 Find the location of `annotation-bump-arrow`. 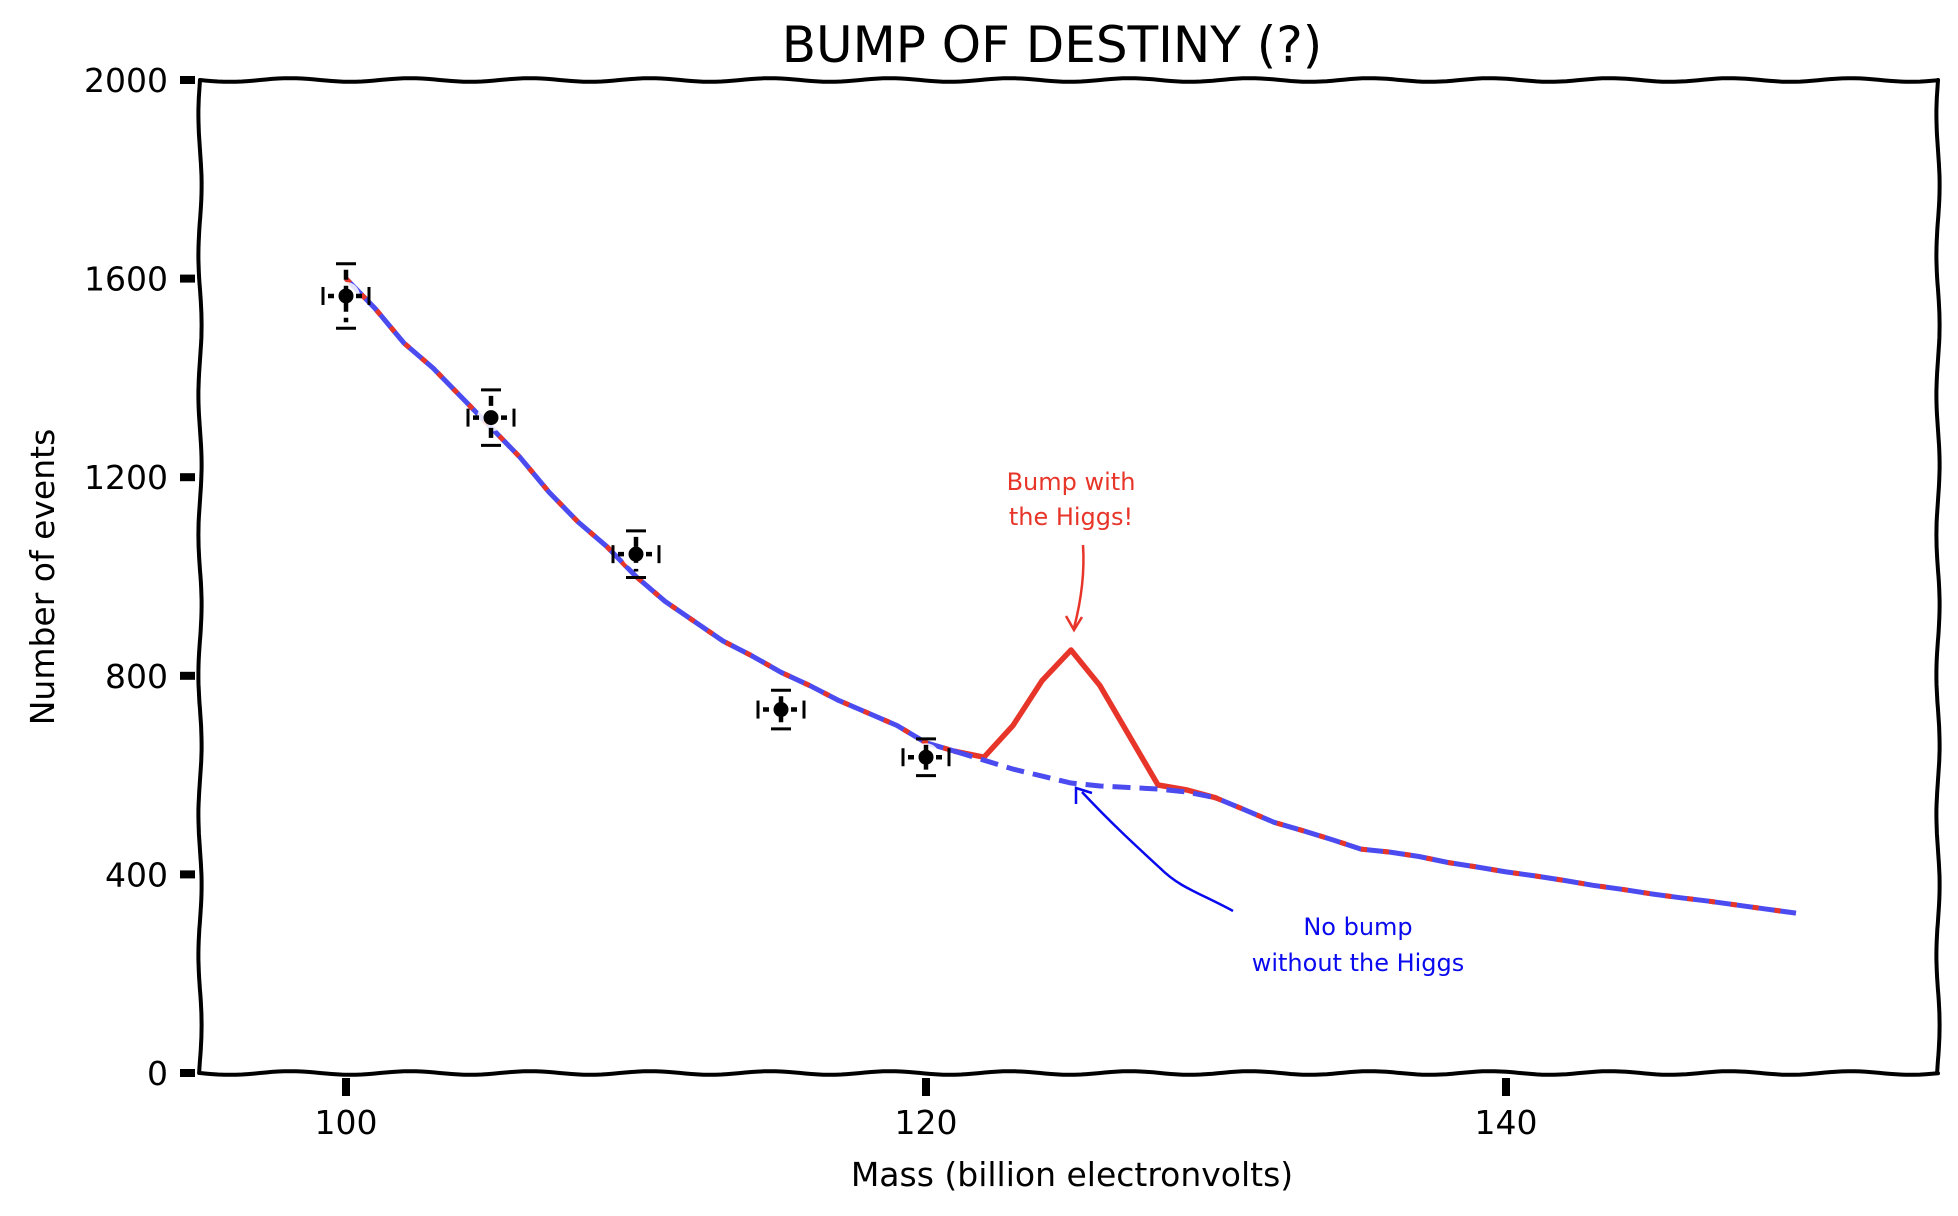

annotation-bump-arrow is located at coordinates (1078, 586).